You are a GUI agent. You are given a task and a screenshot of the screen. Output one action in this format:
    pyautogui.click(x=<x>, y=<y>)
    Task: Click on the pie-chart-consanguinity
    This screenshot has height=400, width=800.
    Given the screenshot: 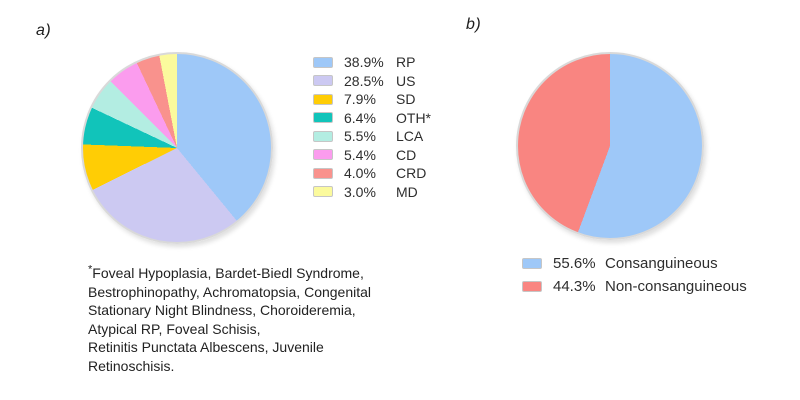 What is the action you would take?
    pyautogui.click(x=610, y=146)
    